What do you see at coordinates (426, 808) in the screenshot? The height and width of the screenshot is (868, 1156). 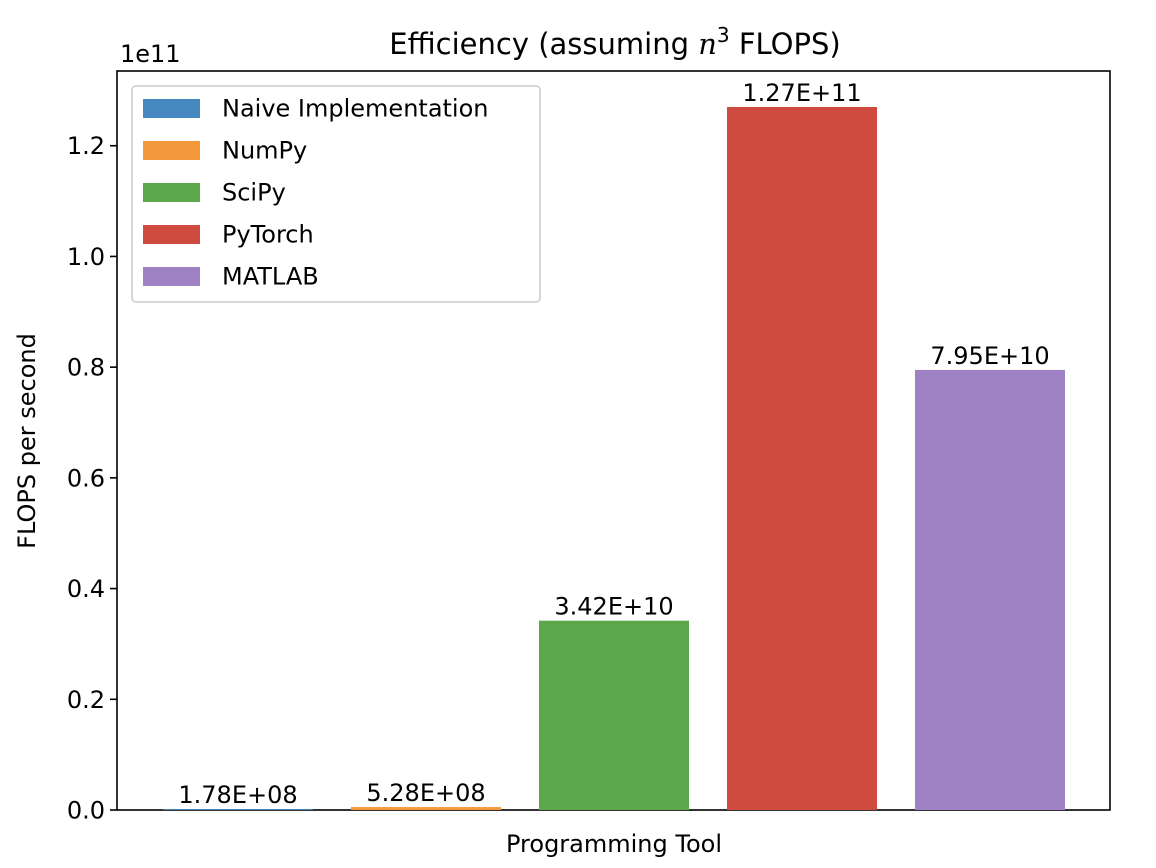 I see `bar-numpy` at bounding box center [426, 808].